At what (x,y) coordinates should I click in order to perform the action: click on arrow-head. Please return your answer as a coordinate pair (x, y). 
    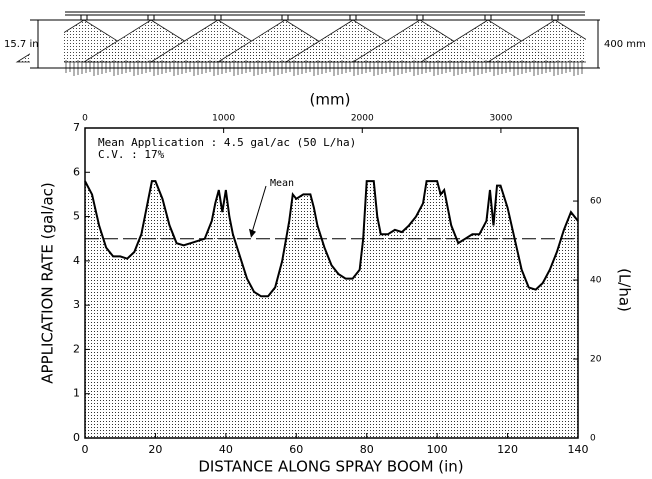
    Looking at the image, I should click on (252, 233).